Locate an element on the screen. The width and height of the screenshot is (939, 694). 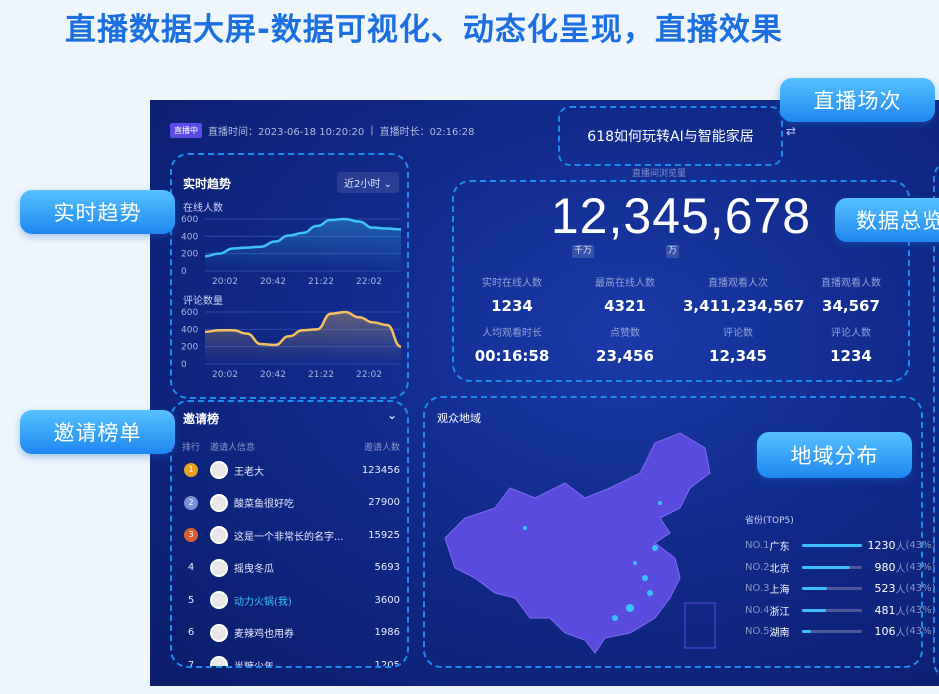
col-rank: 排行 is located at coordinates (190, 448).